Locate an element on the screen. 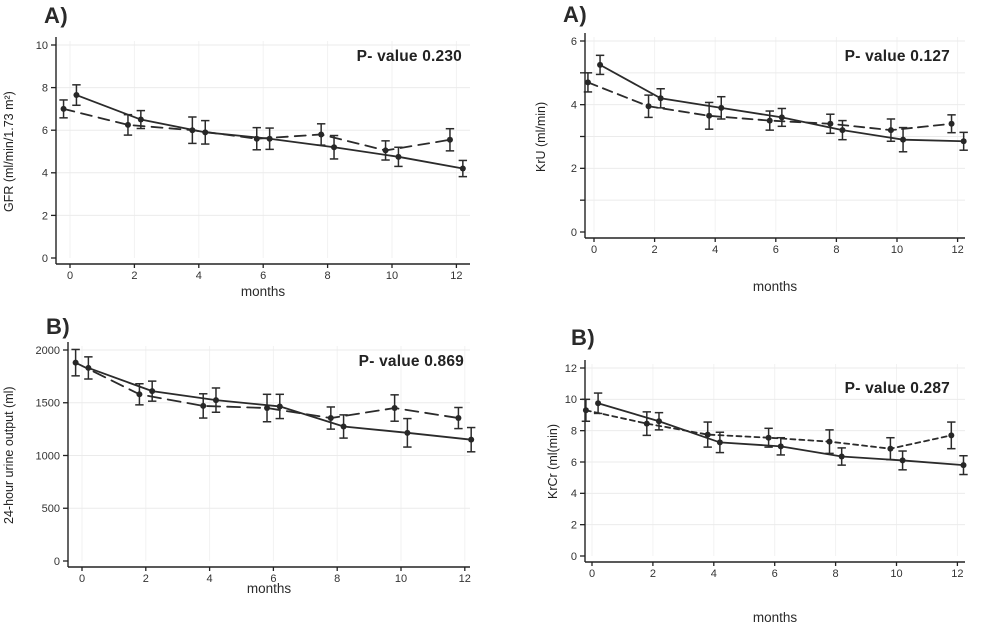 The width and height of the screenshot is (1001, 636). p-value-annotation: P- value 0.230 is located at coordinates (409, 56).